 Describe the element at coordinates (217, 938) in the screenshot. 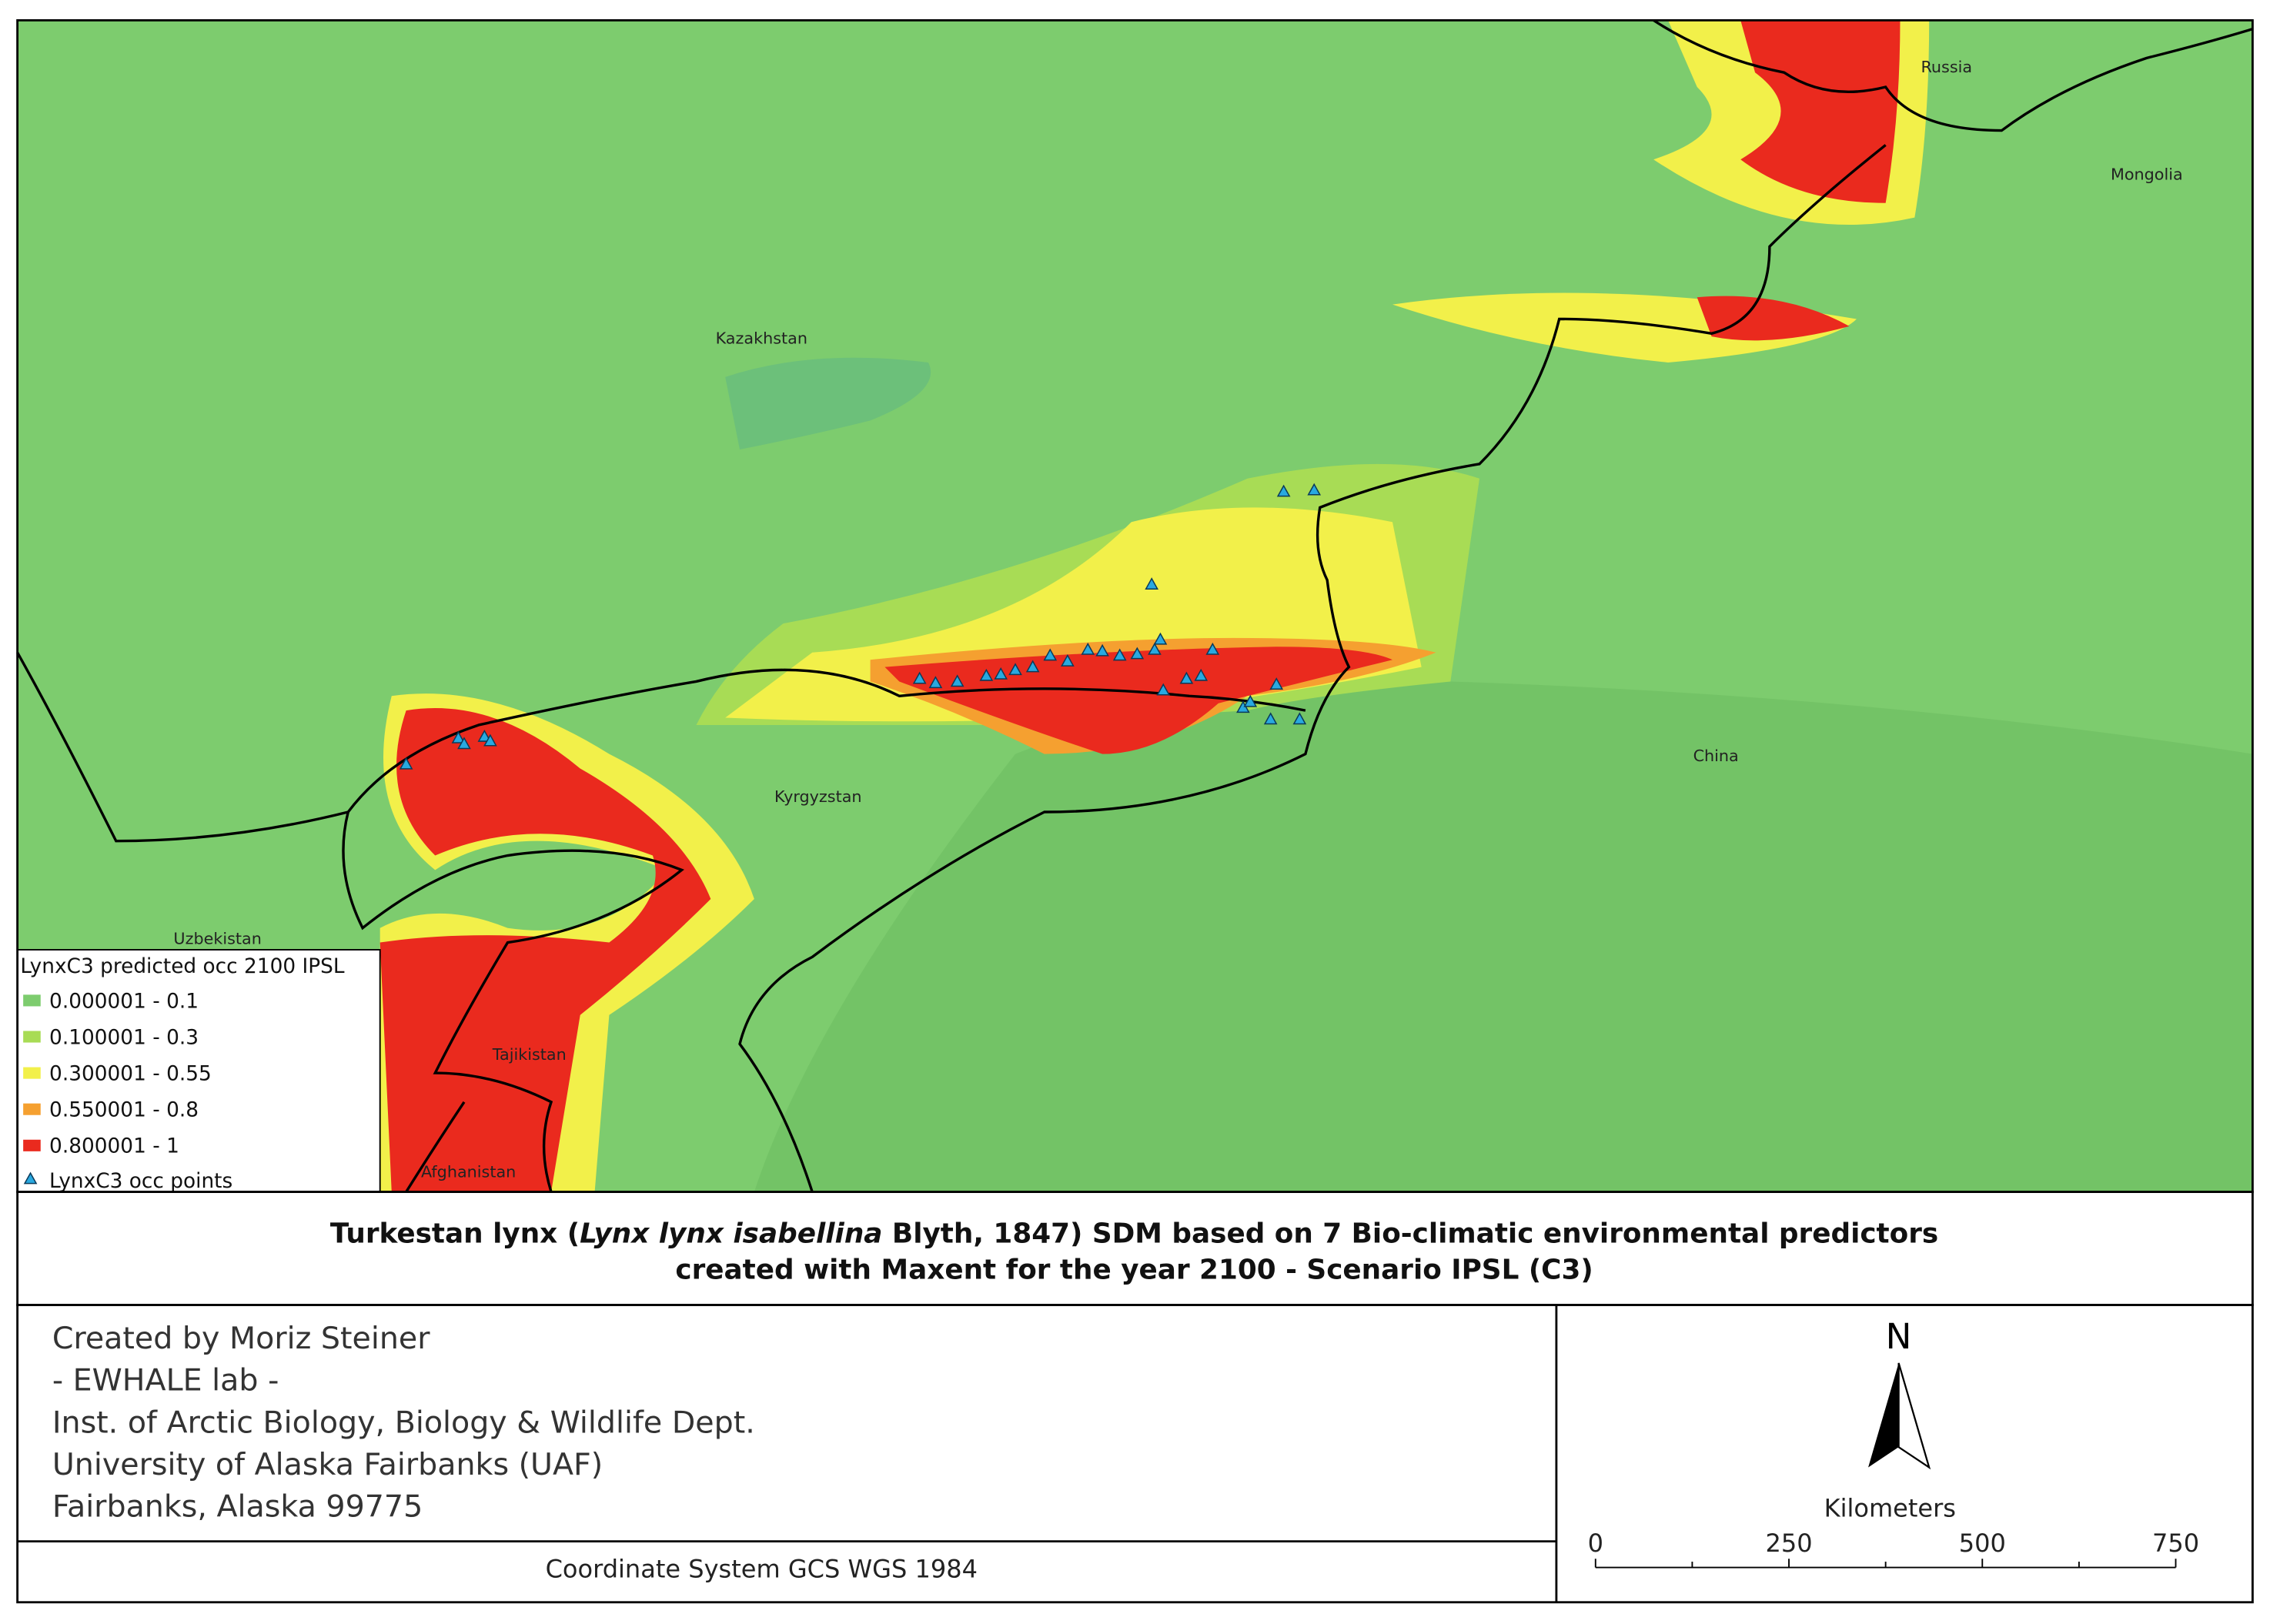

I see `country-label: Uzbekistan` at that location.